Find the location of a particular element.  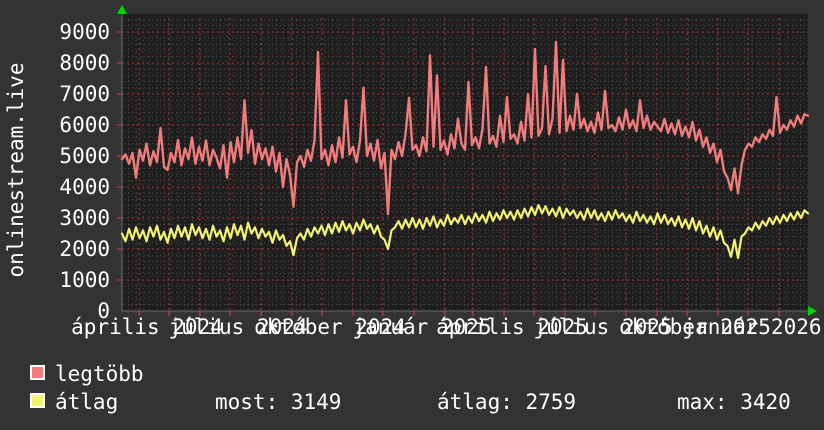

x-tick-label: október 2025 is located at coordinates (695, 327).